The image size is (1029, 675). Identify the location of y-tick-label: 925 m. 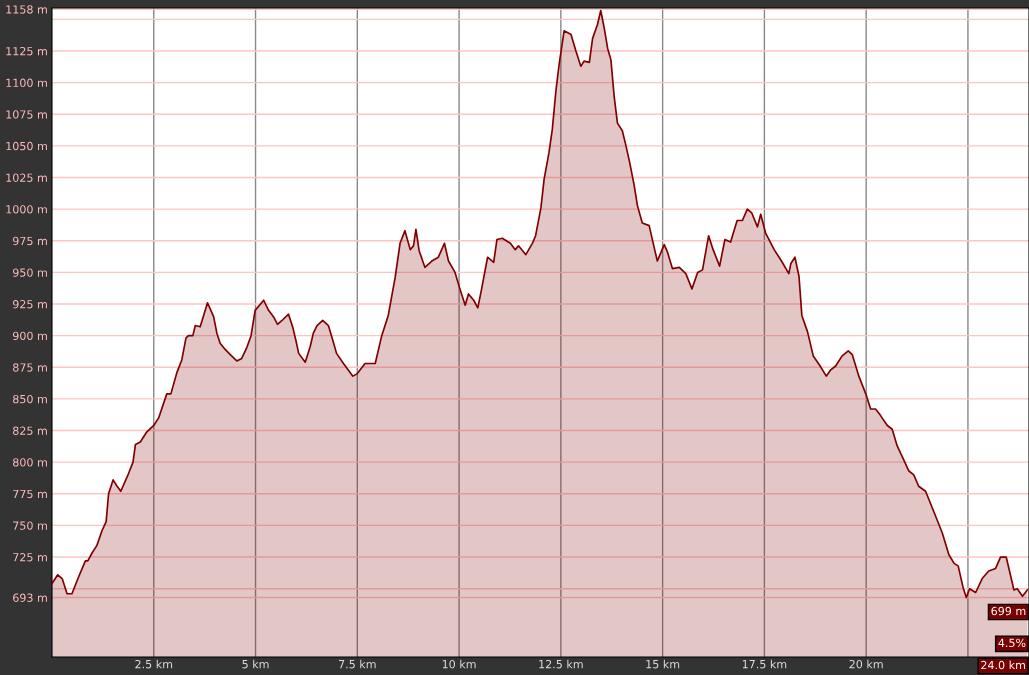
(29, 304).